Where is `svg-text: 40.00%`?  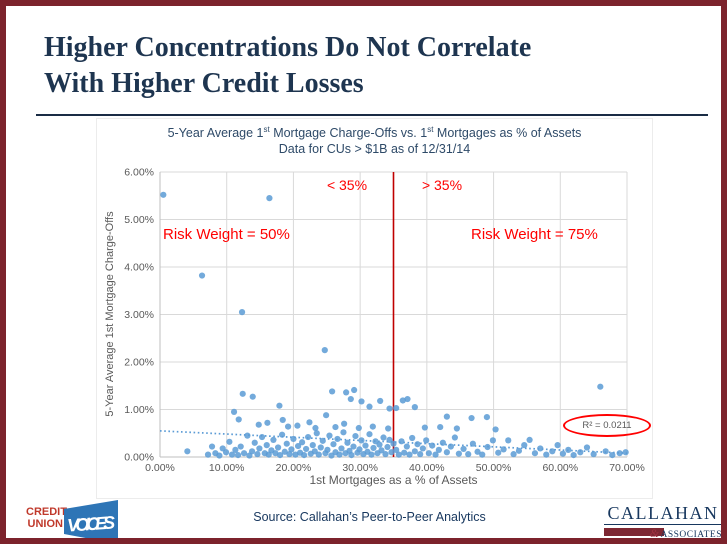 svg-text: 40.00% is located at coordinates (427, 468).